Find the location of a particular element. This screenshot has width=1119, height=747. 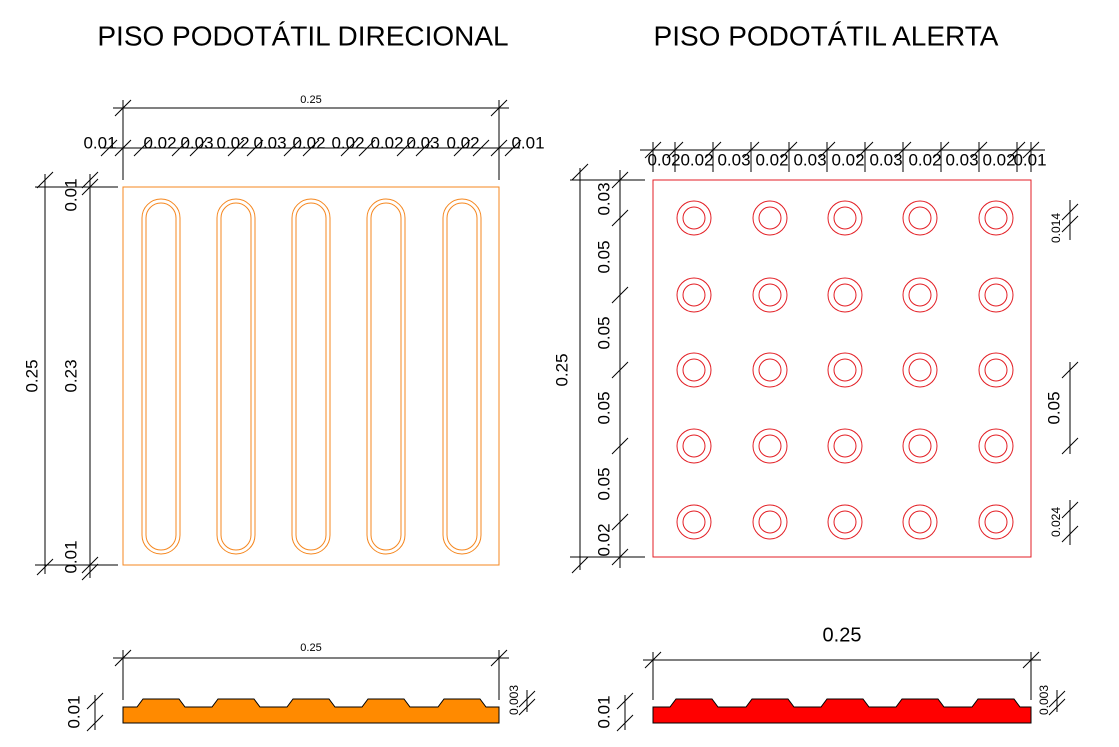

dim-label: 0.024 is located at coordinates (1056, 522).